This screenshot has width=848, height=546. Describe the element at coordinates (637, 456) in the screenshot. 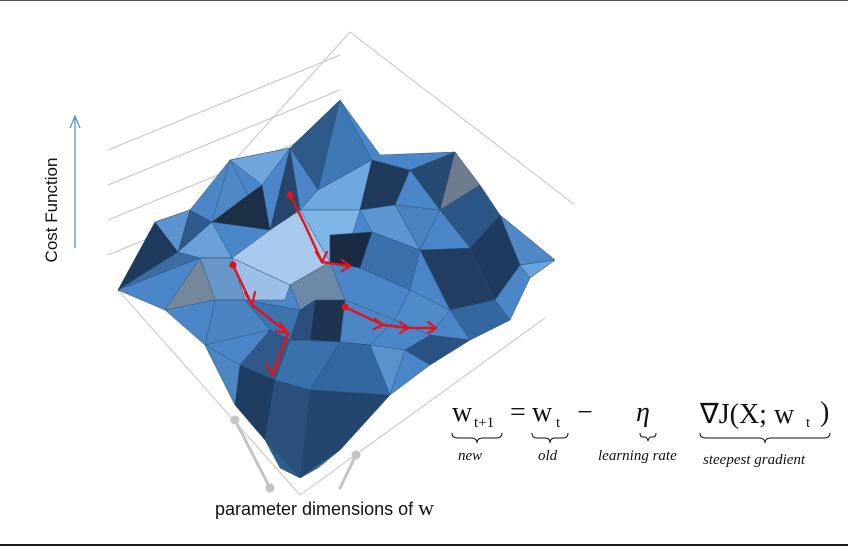

I see `eq-note-learning-rate: learning rate` at that location.